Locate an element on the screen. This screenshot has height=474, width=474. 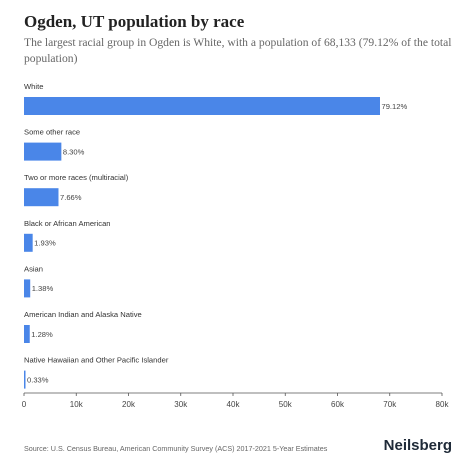
data-label: 79.12% is located at coordinates (394, 106).